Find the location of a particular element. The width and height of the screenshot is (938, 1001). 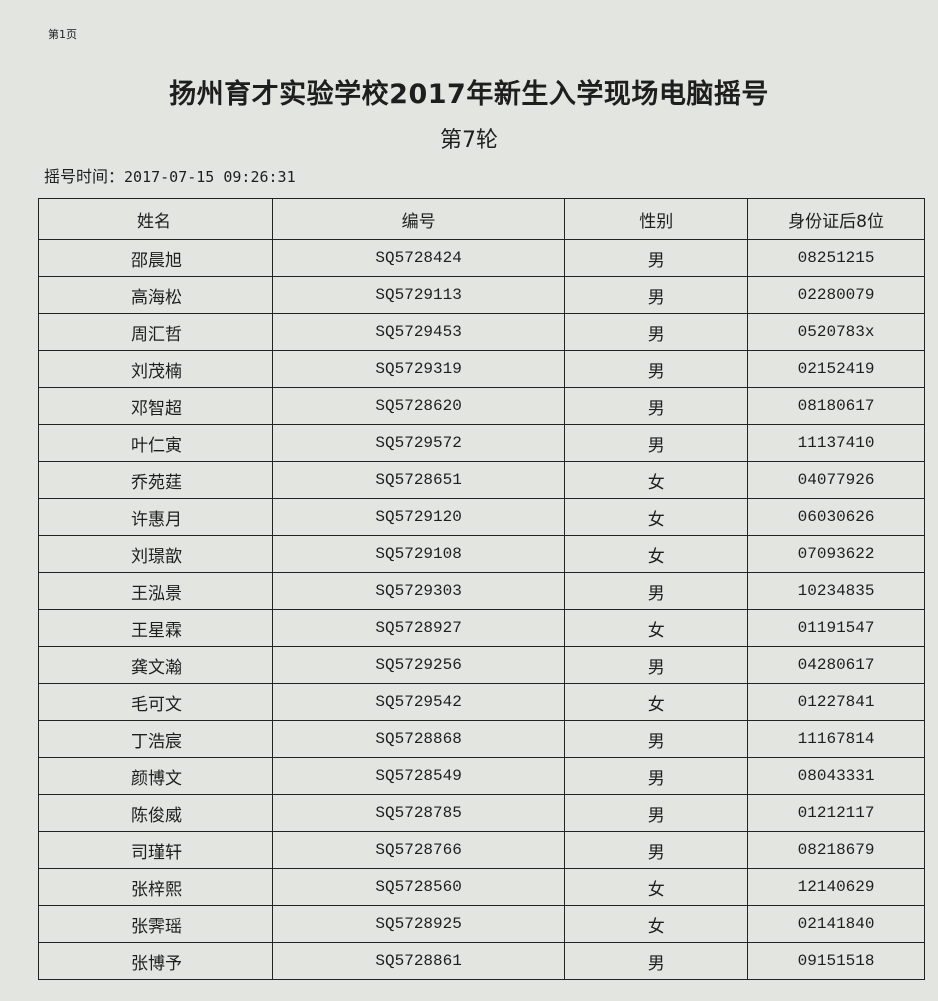

cell-name: 邓智超 is located at coordinates (155, 406).